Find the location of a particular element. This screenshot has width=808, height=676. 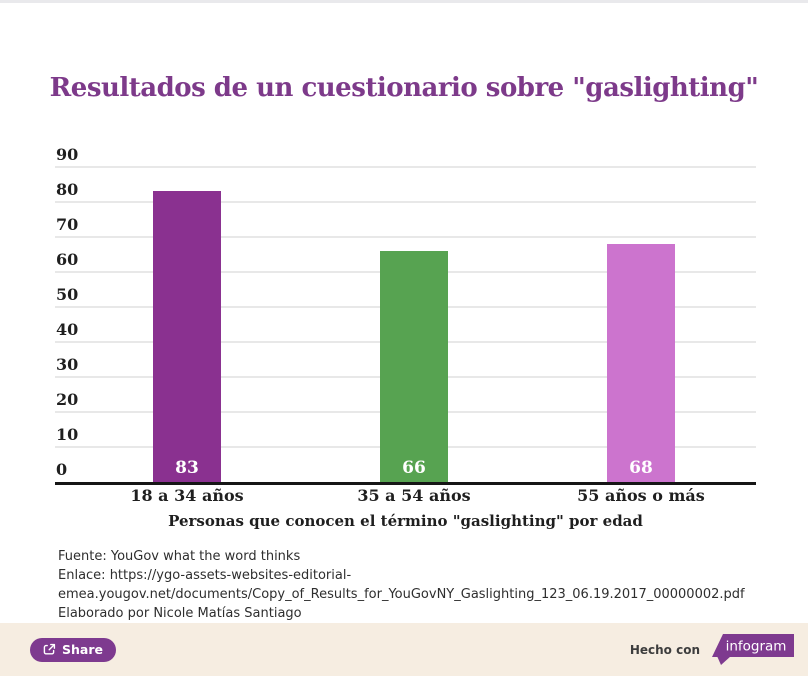

bar-35 a 54 años: 66 is located at coordinates (414, 366).